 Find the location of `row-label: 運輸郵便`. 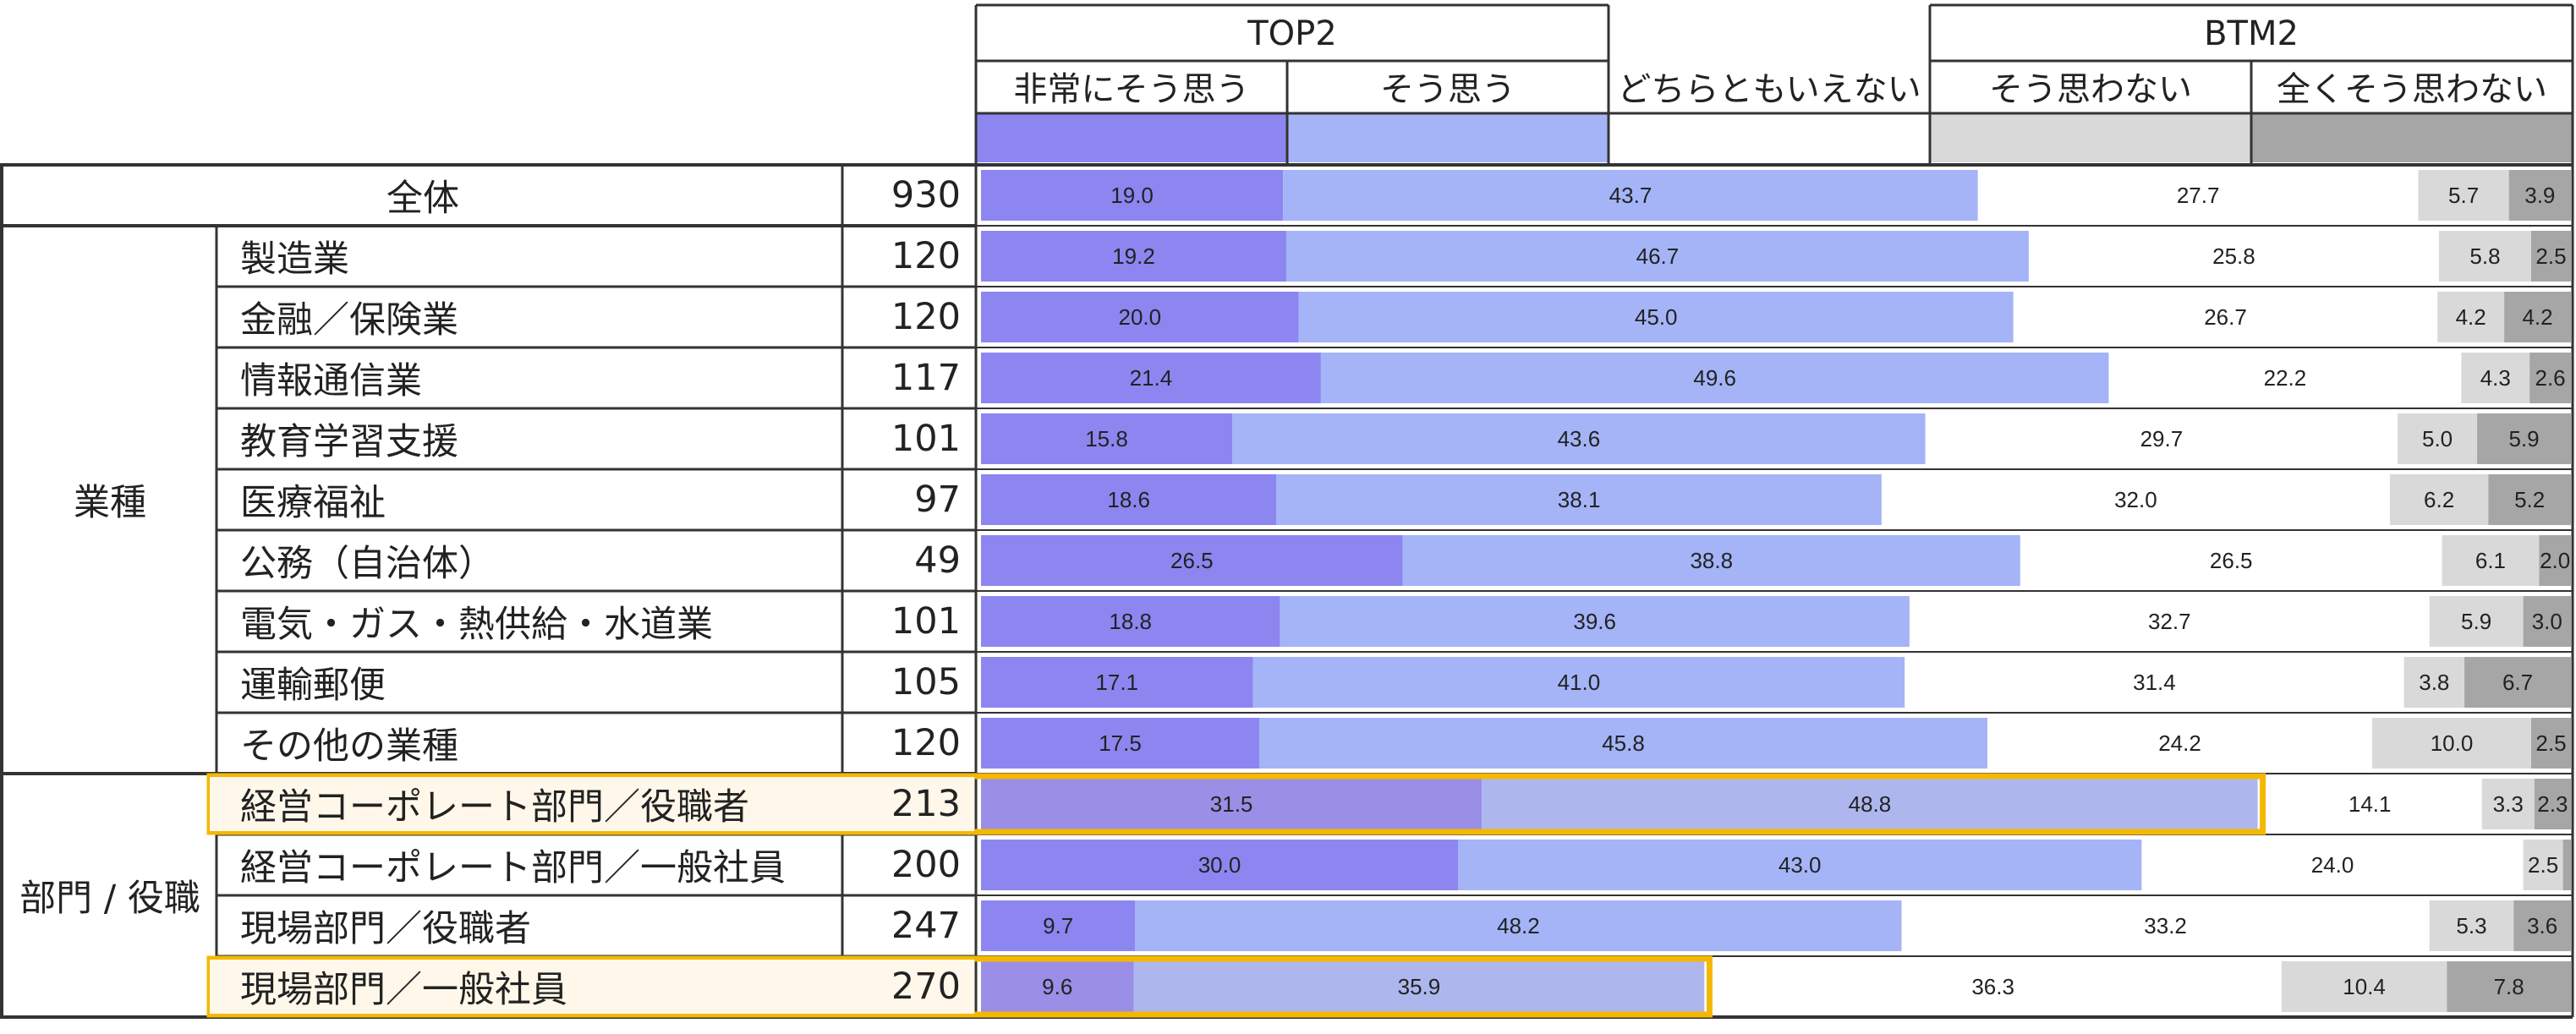

row-label: 運輸郵便 is located at coordinates (313, 686).